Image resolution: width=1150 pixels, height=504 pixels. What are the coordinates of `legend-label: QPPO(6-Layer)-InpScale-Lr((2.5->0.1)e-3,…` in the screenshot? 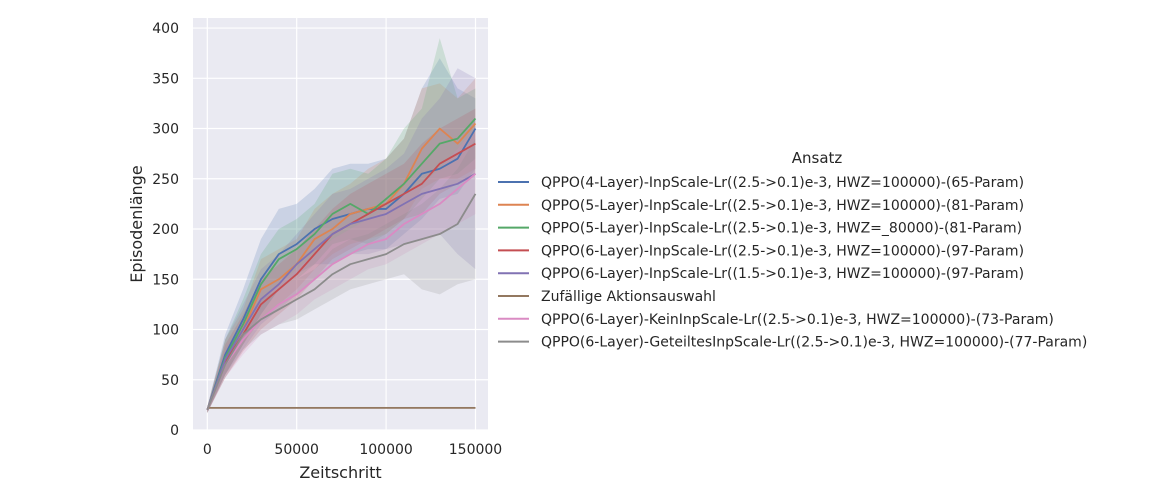 It's located at (782, 251).